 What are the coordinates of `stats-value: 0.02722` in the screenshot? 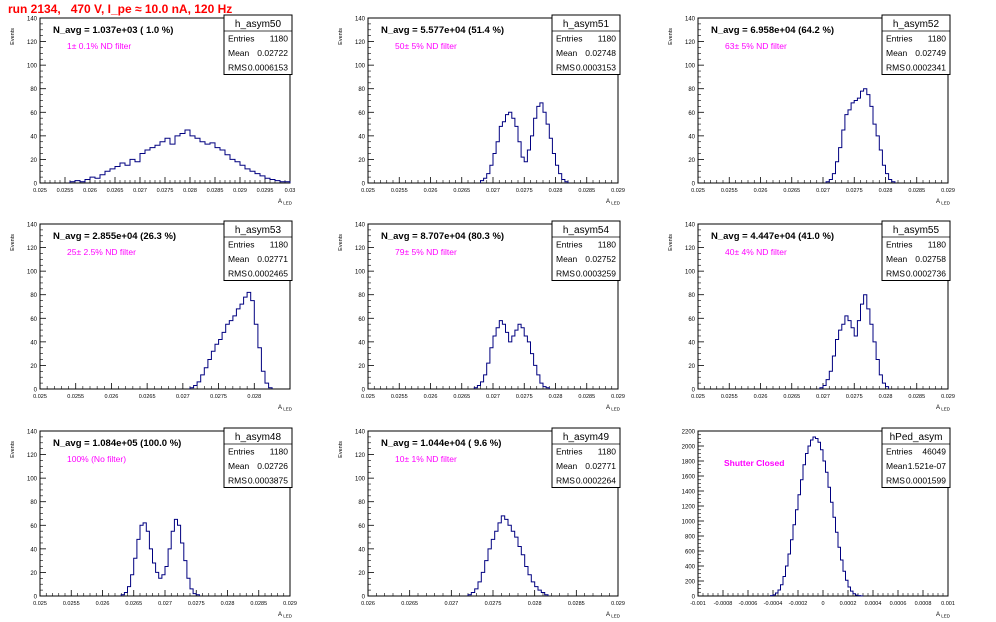 It's located at (272, 53).